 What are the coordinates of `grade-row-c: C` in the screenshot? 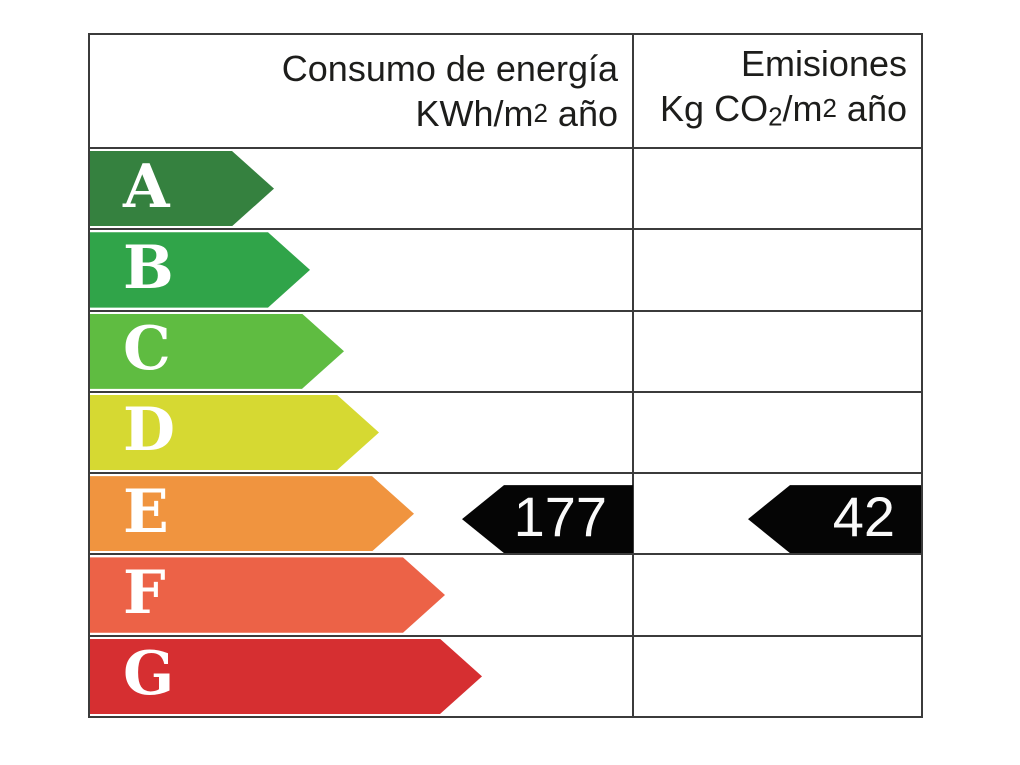 It's located at (505, 352).